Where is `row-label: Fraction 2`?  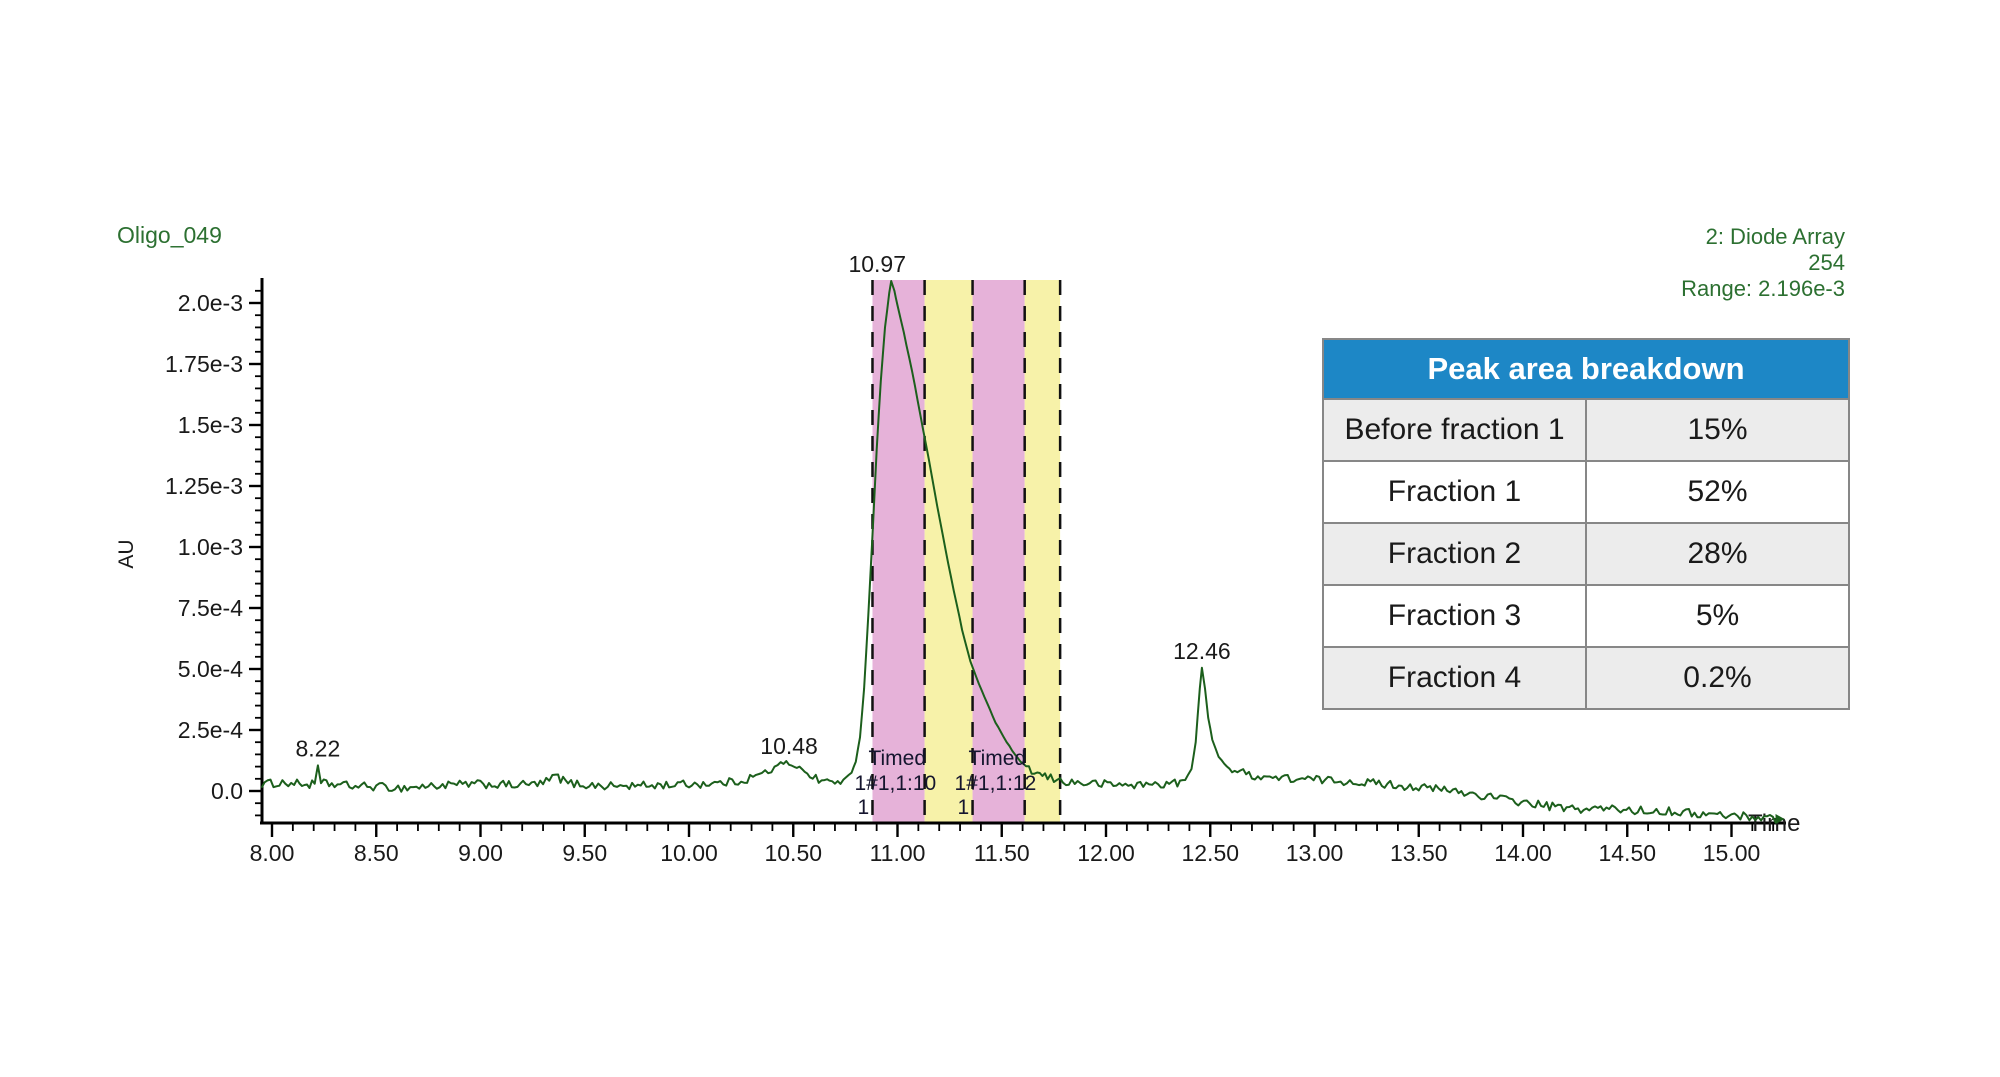
row-label: Fraction 2 is located at coordinates (1454, 554).